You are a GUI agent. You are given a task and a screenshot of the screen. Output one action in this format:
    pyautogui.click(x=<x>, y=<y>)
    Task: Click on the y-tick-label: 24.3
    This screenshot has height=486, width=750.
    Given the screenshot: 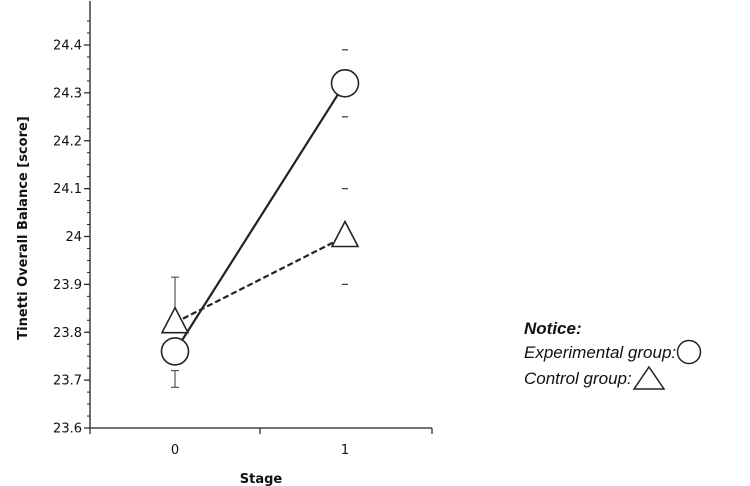 What is the action you would take?
    pyautogui.click(x=67, y=93)
    